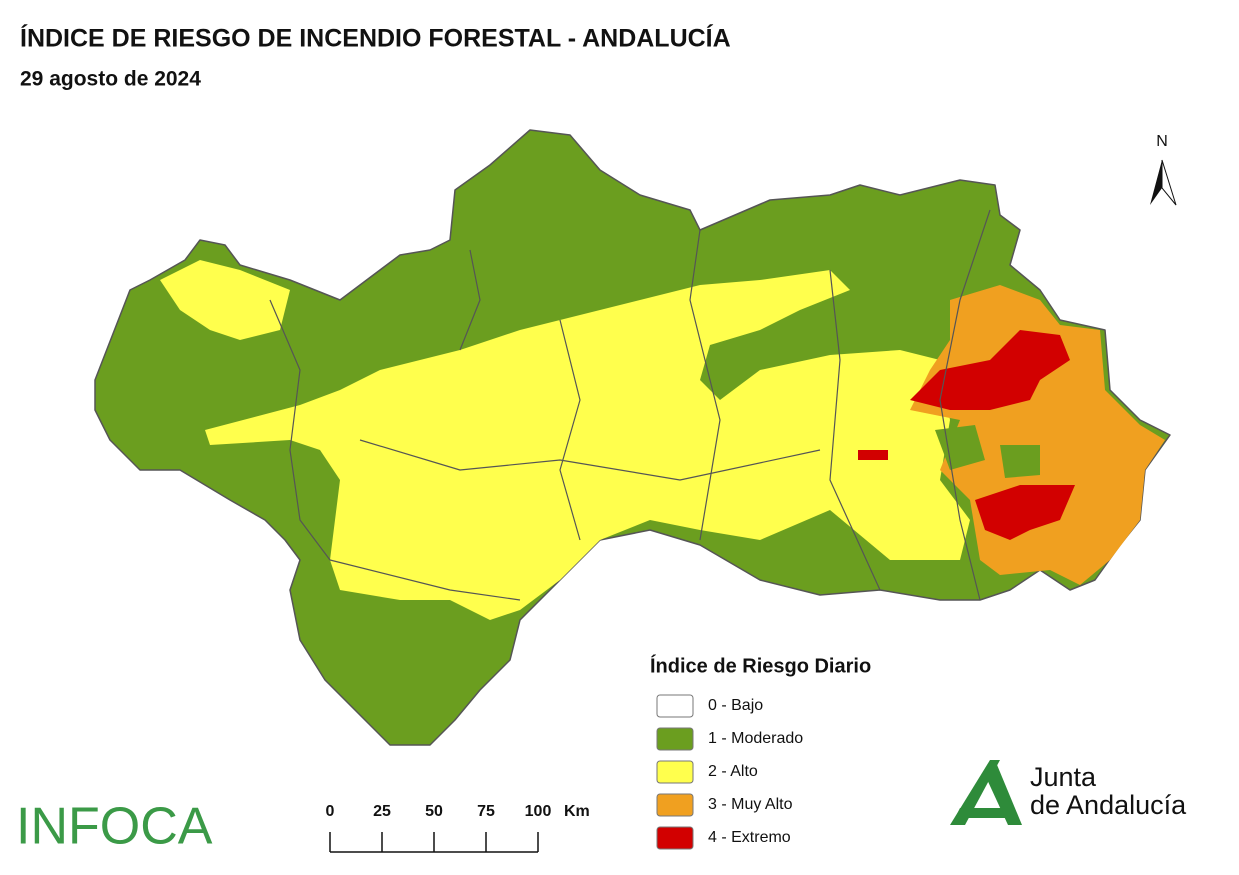  Describe the element at coordinates (733, 771) in the screenshot. I see `legend-label: 2 - Alto` at that location.